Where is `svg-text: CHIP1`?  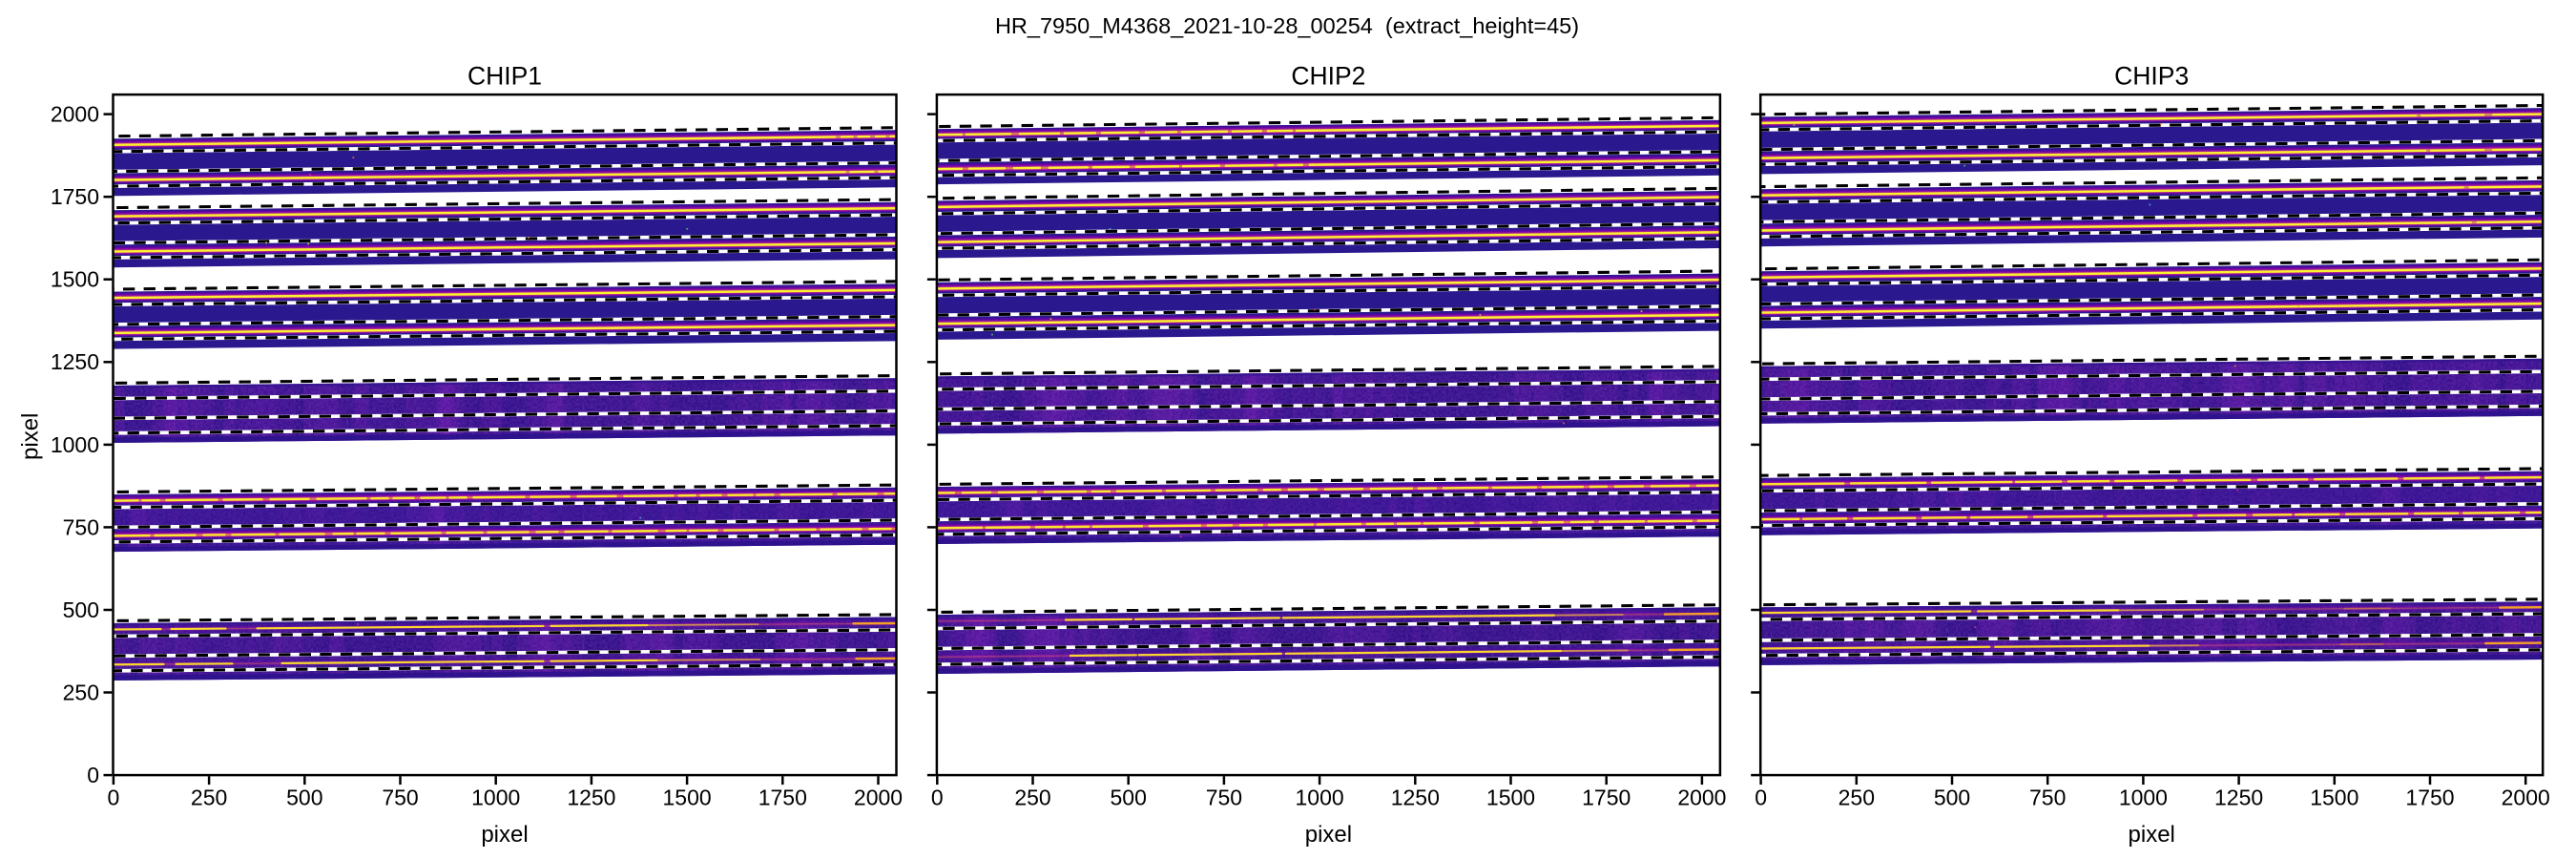 svg-text: CHIP1 is located at coordinates (504, 75).